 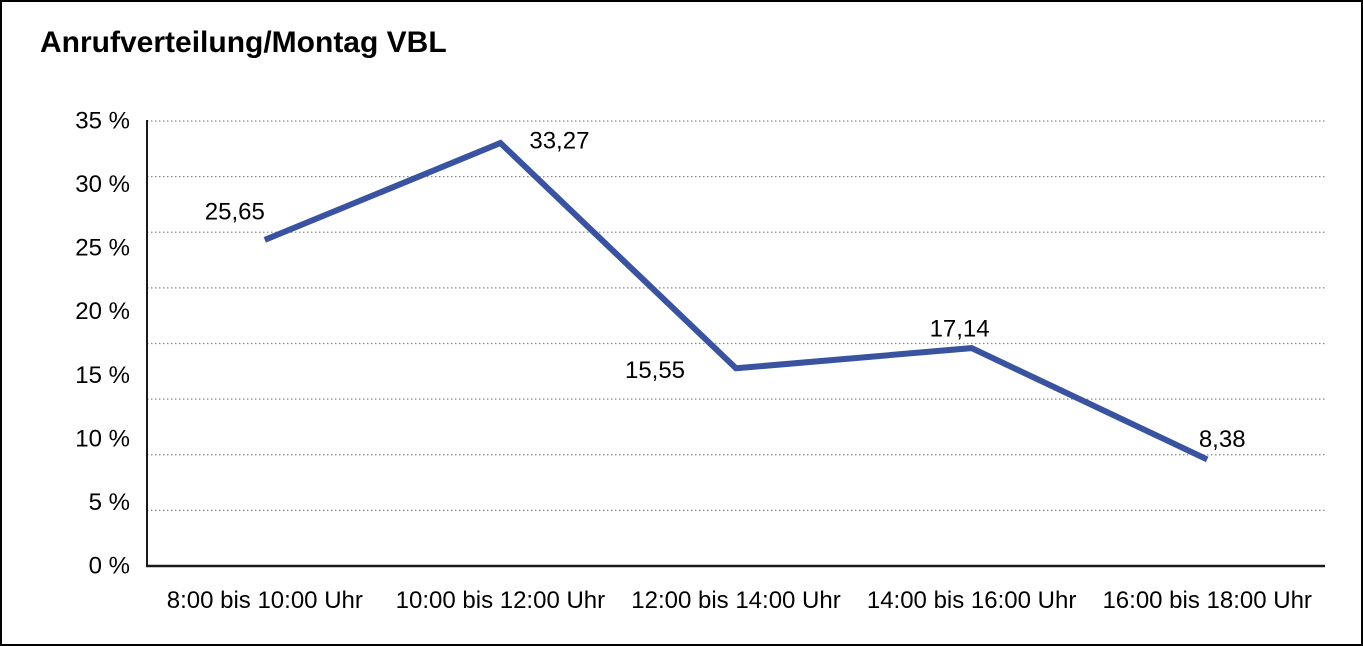 I want to click on y-tick-label: 25 %, so click(x=102, y=248).